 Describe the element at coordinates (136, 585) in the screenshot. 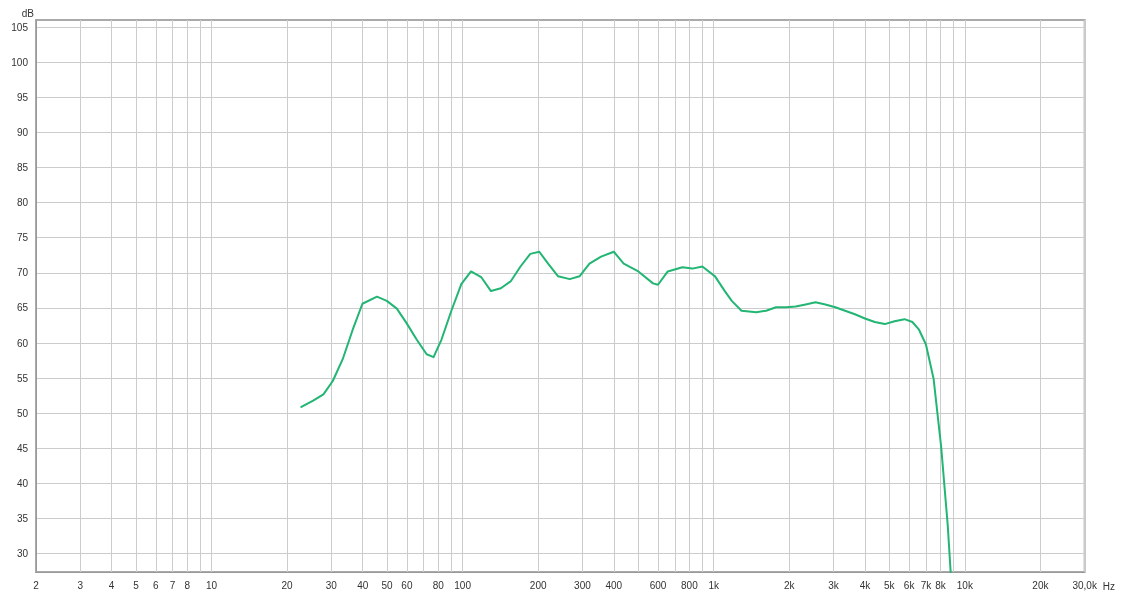

I see `x-tick-label: 5` at that location.